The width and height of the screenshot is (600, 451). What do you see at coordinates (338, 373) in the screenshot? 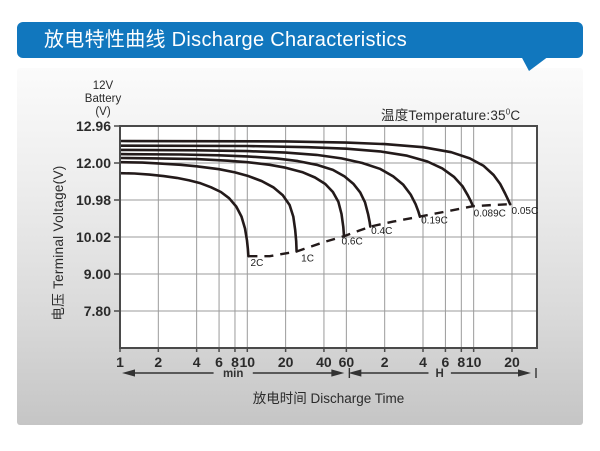
I see `arrowhead-right-min` at bounding box center [338, 373].